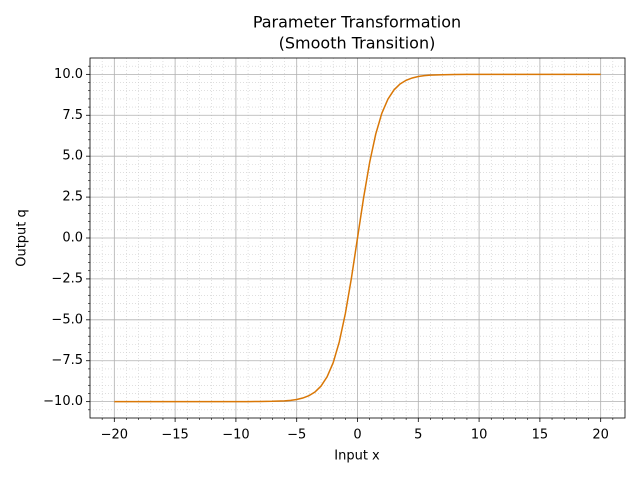 This screenshot has width=640, height=480. What do you see at coordinates (114, 435) in the screenshot?
I see `x-tick-label: −20` at bounding box center [114, 435].